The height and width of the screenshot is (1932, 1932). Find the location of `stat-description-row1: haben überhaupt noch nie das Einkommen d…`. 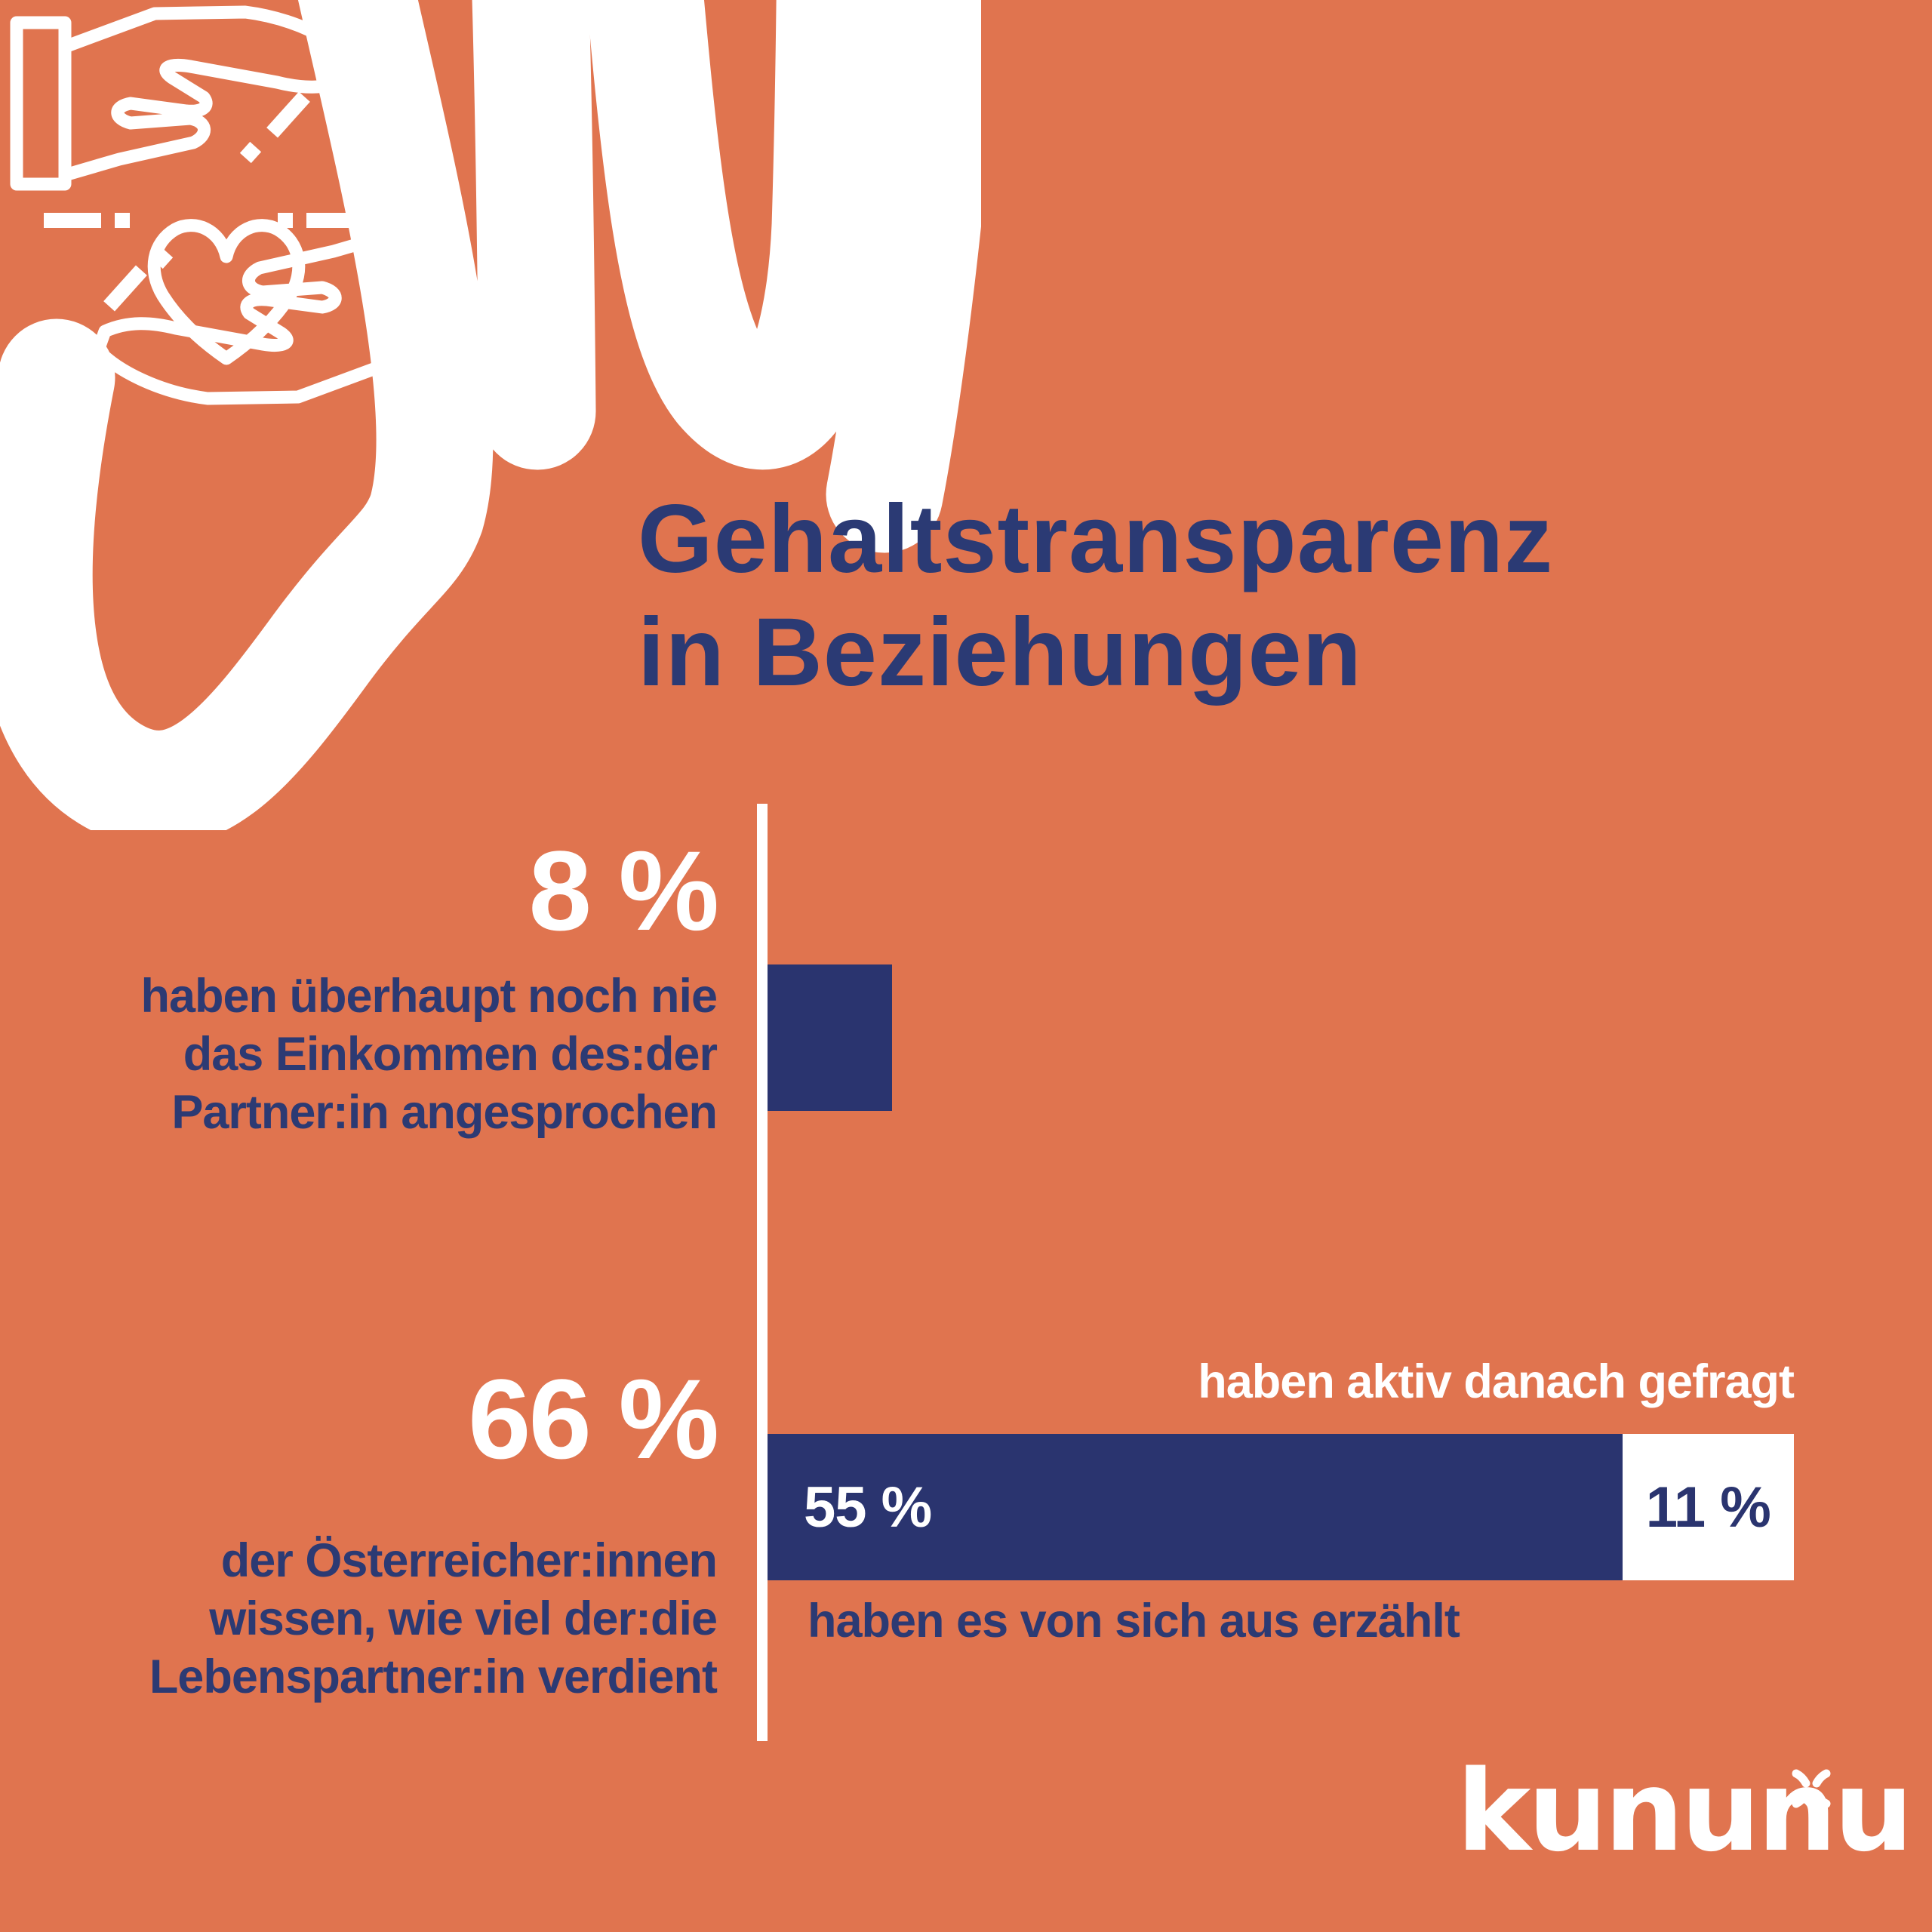

stat-description-row1: haben überhaupt noch nie das Einkommen d… is located at coordinates (415, 1055).